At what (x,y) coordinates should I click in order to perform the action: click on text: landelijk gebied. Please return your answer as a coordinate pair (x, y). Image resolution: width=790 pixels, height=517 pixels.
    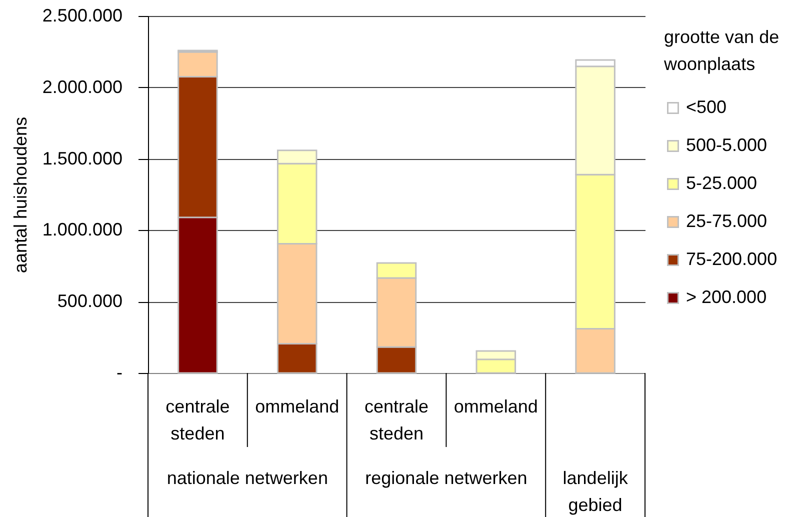
    Looking at the image, I should click on (595, 491).